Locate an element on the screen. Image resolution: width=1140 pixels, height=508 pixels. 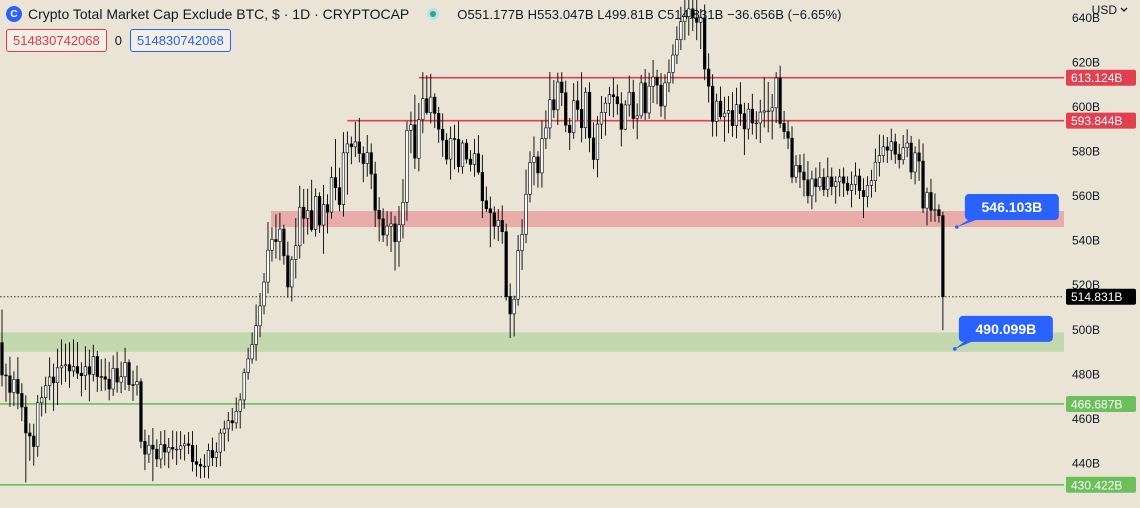
callouts-layer: 546.103B 490.099B is located at coordinates (1006, 272).